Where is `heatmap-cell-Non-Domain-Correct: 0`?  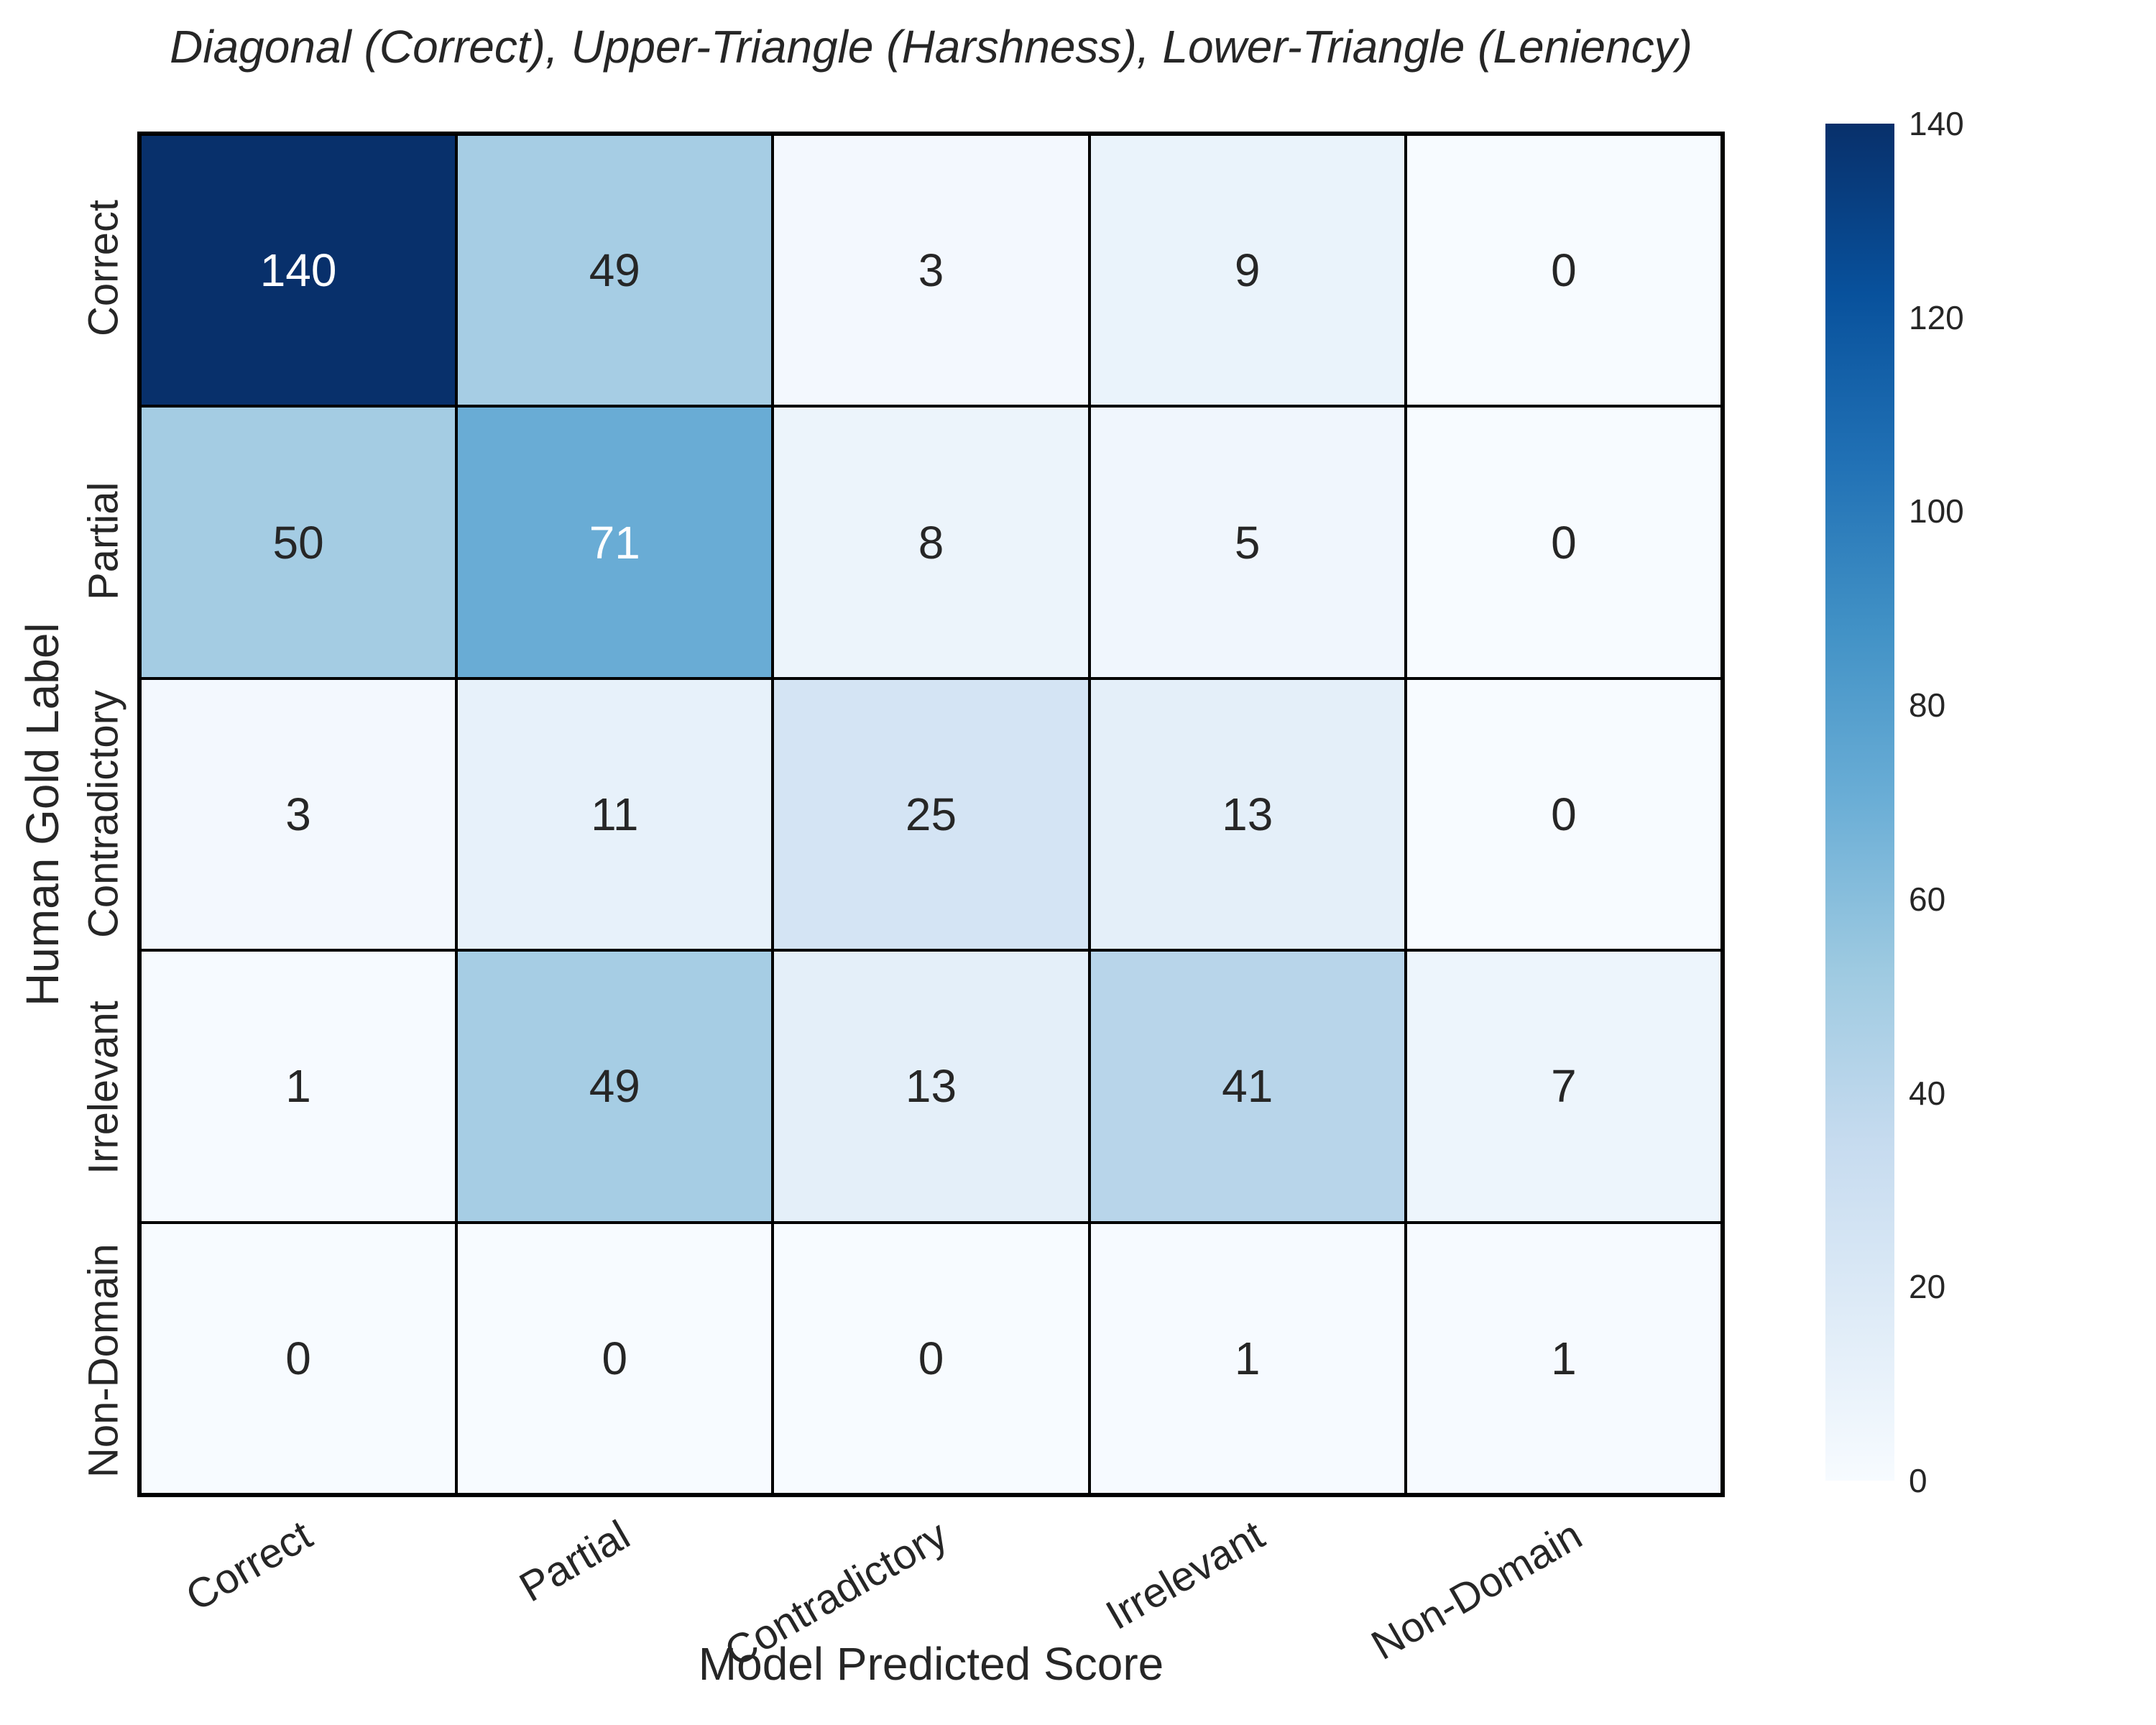
heatmap-cell-Non-Domain-Correct: 0 is located at coordinates (298, 1358).